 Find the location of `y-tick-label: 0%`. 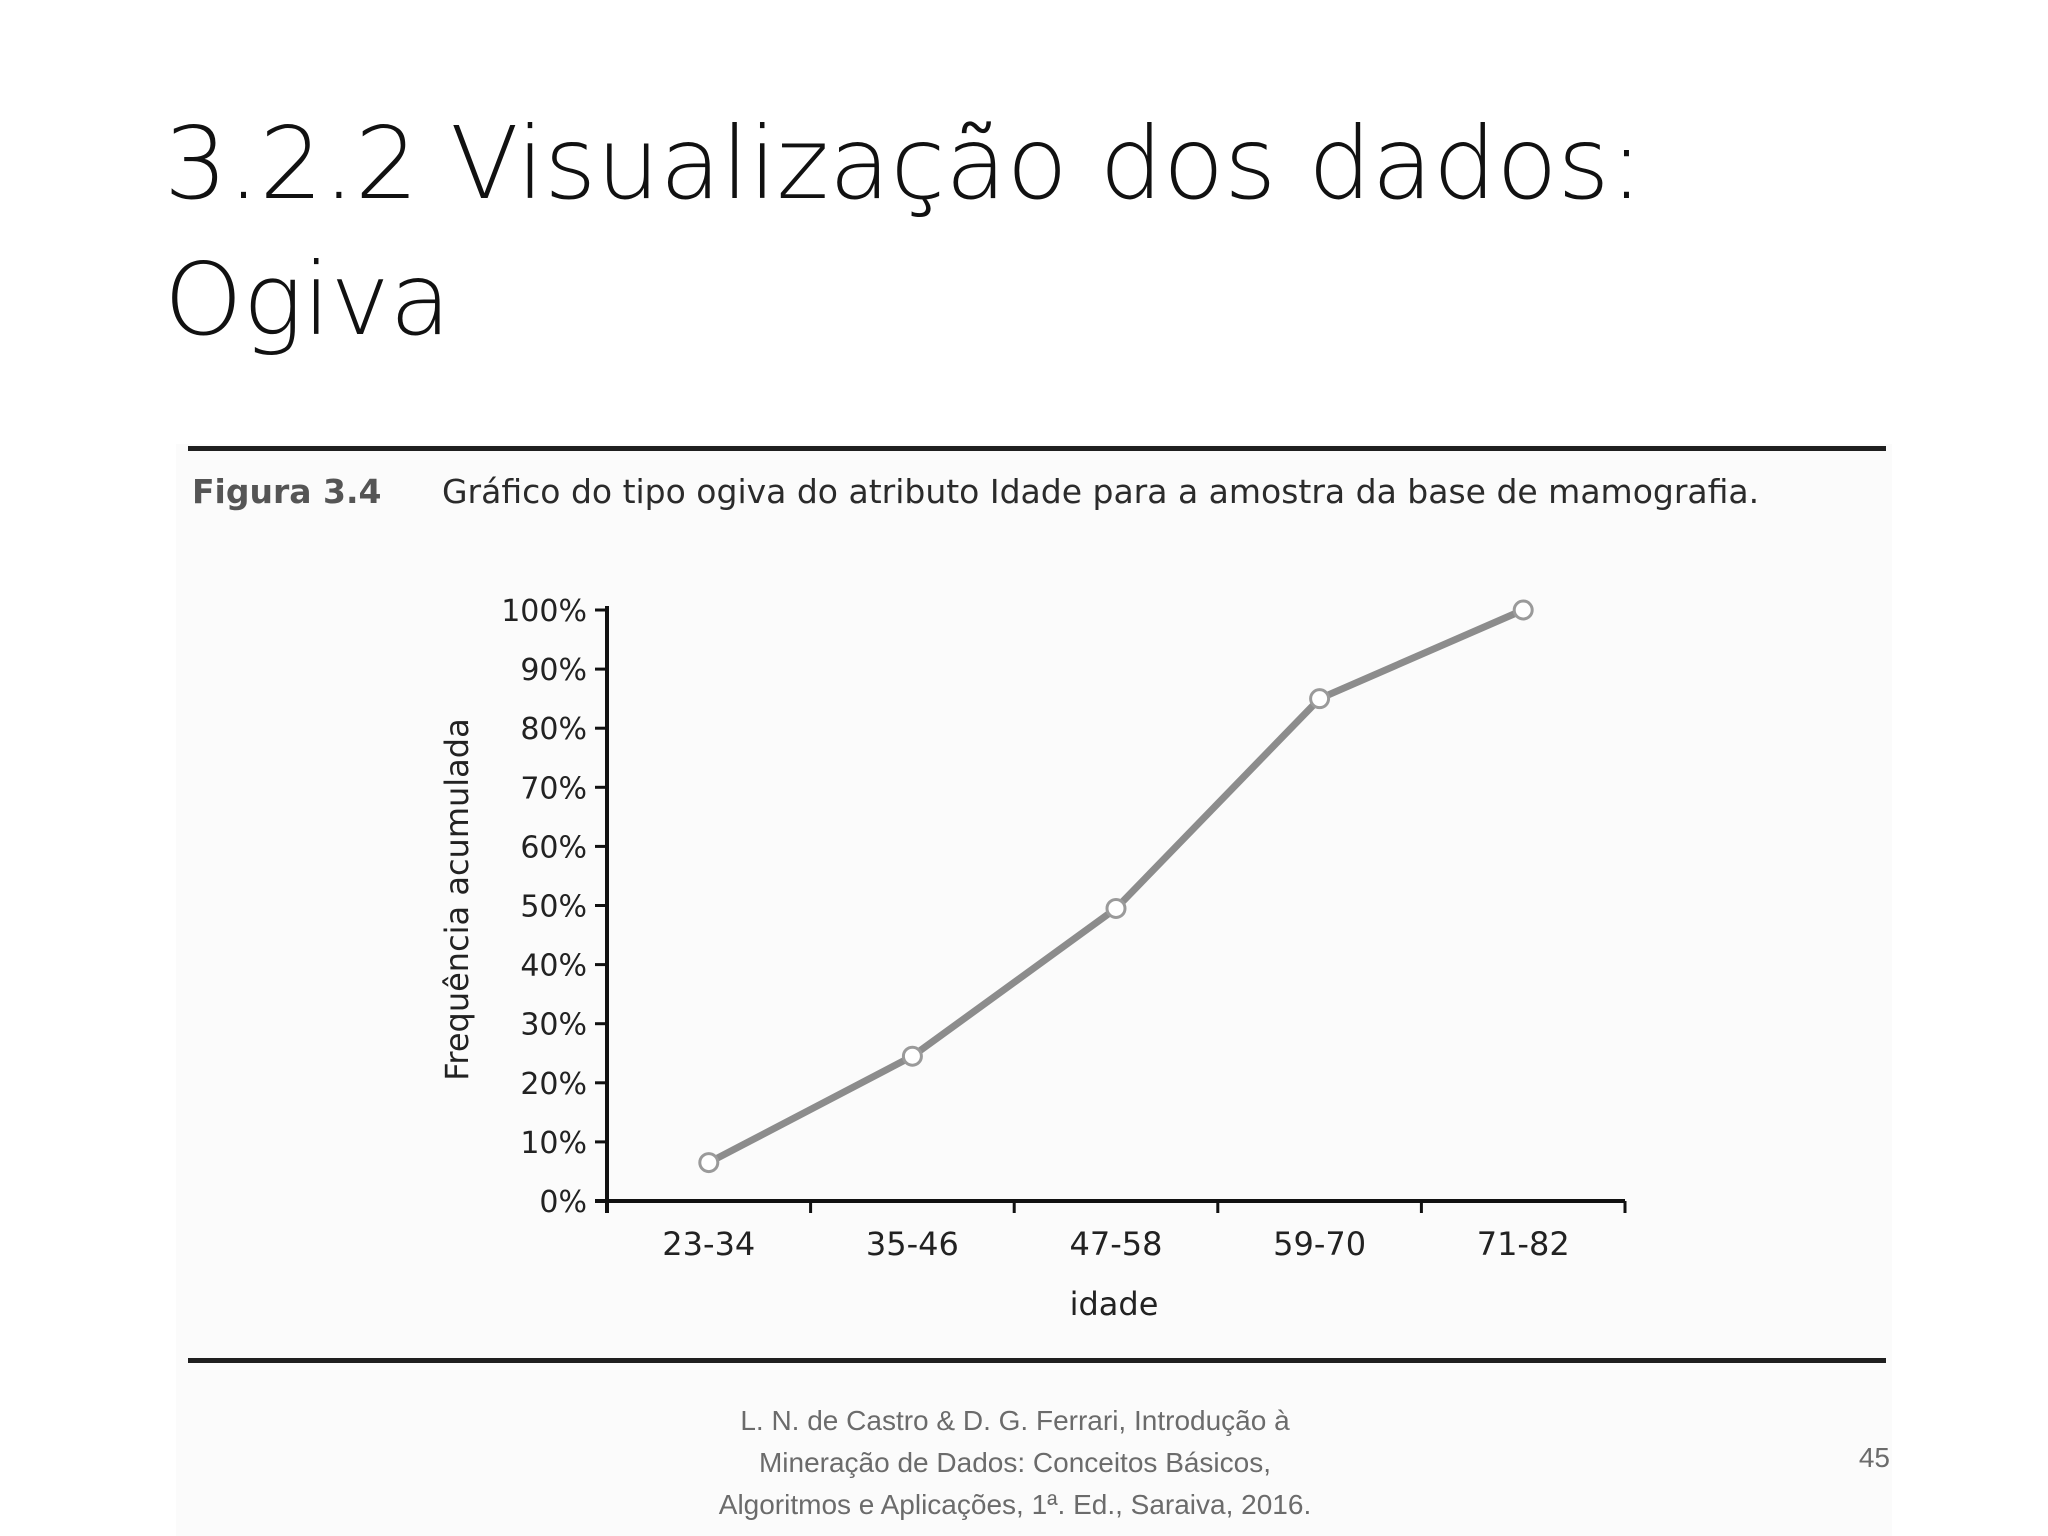

y-tick-label: 0% is located at coordinates (563, 1202).